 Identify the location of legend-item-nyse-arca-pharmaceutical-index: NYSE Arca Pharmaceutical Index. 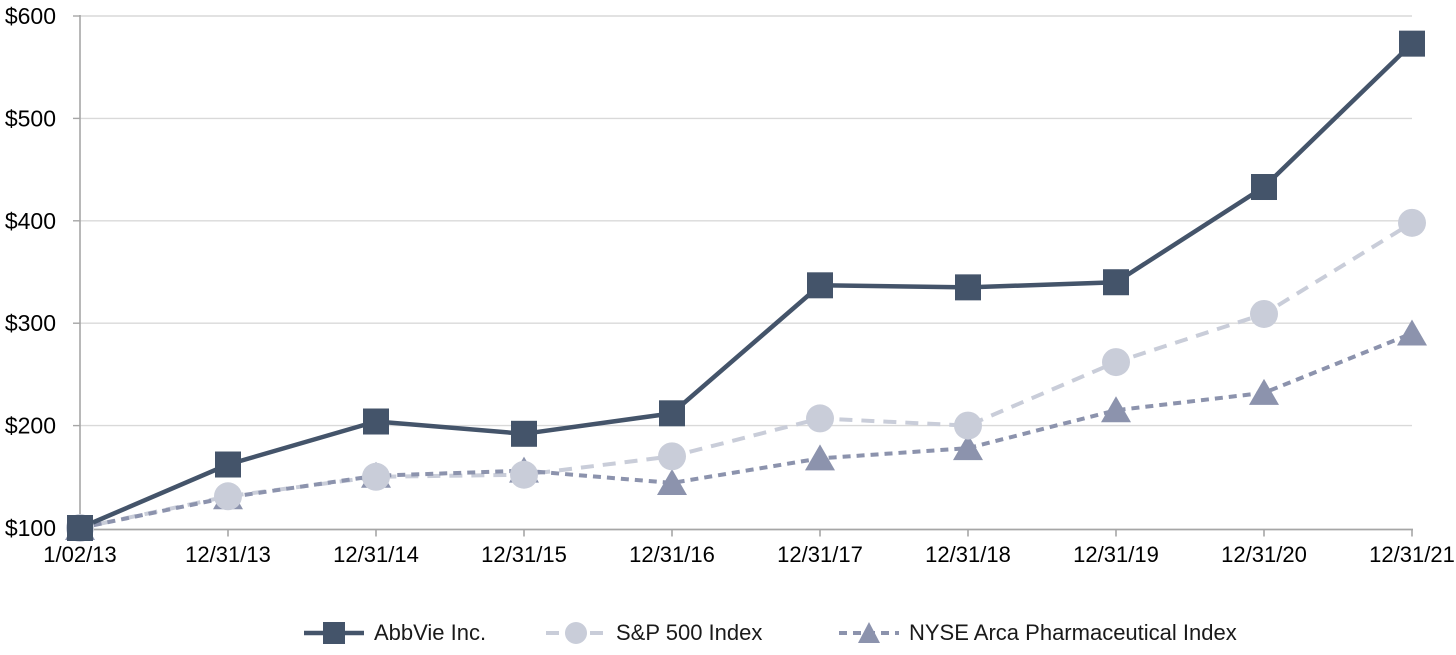
(1037, 633).